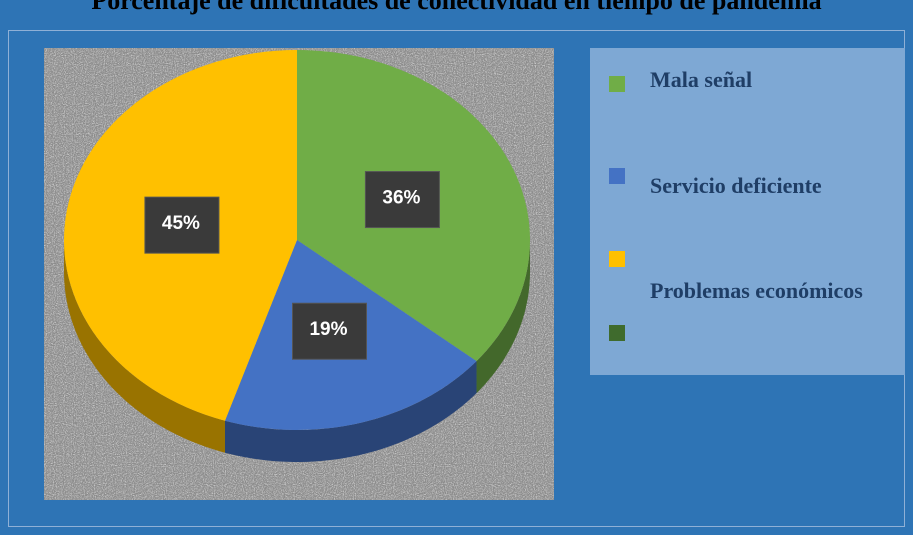 This screenshot has height=535, width=913. I want to click on legend-label: Servicio deficiente, so click(736, 185).